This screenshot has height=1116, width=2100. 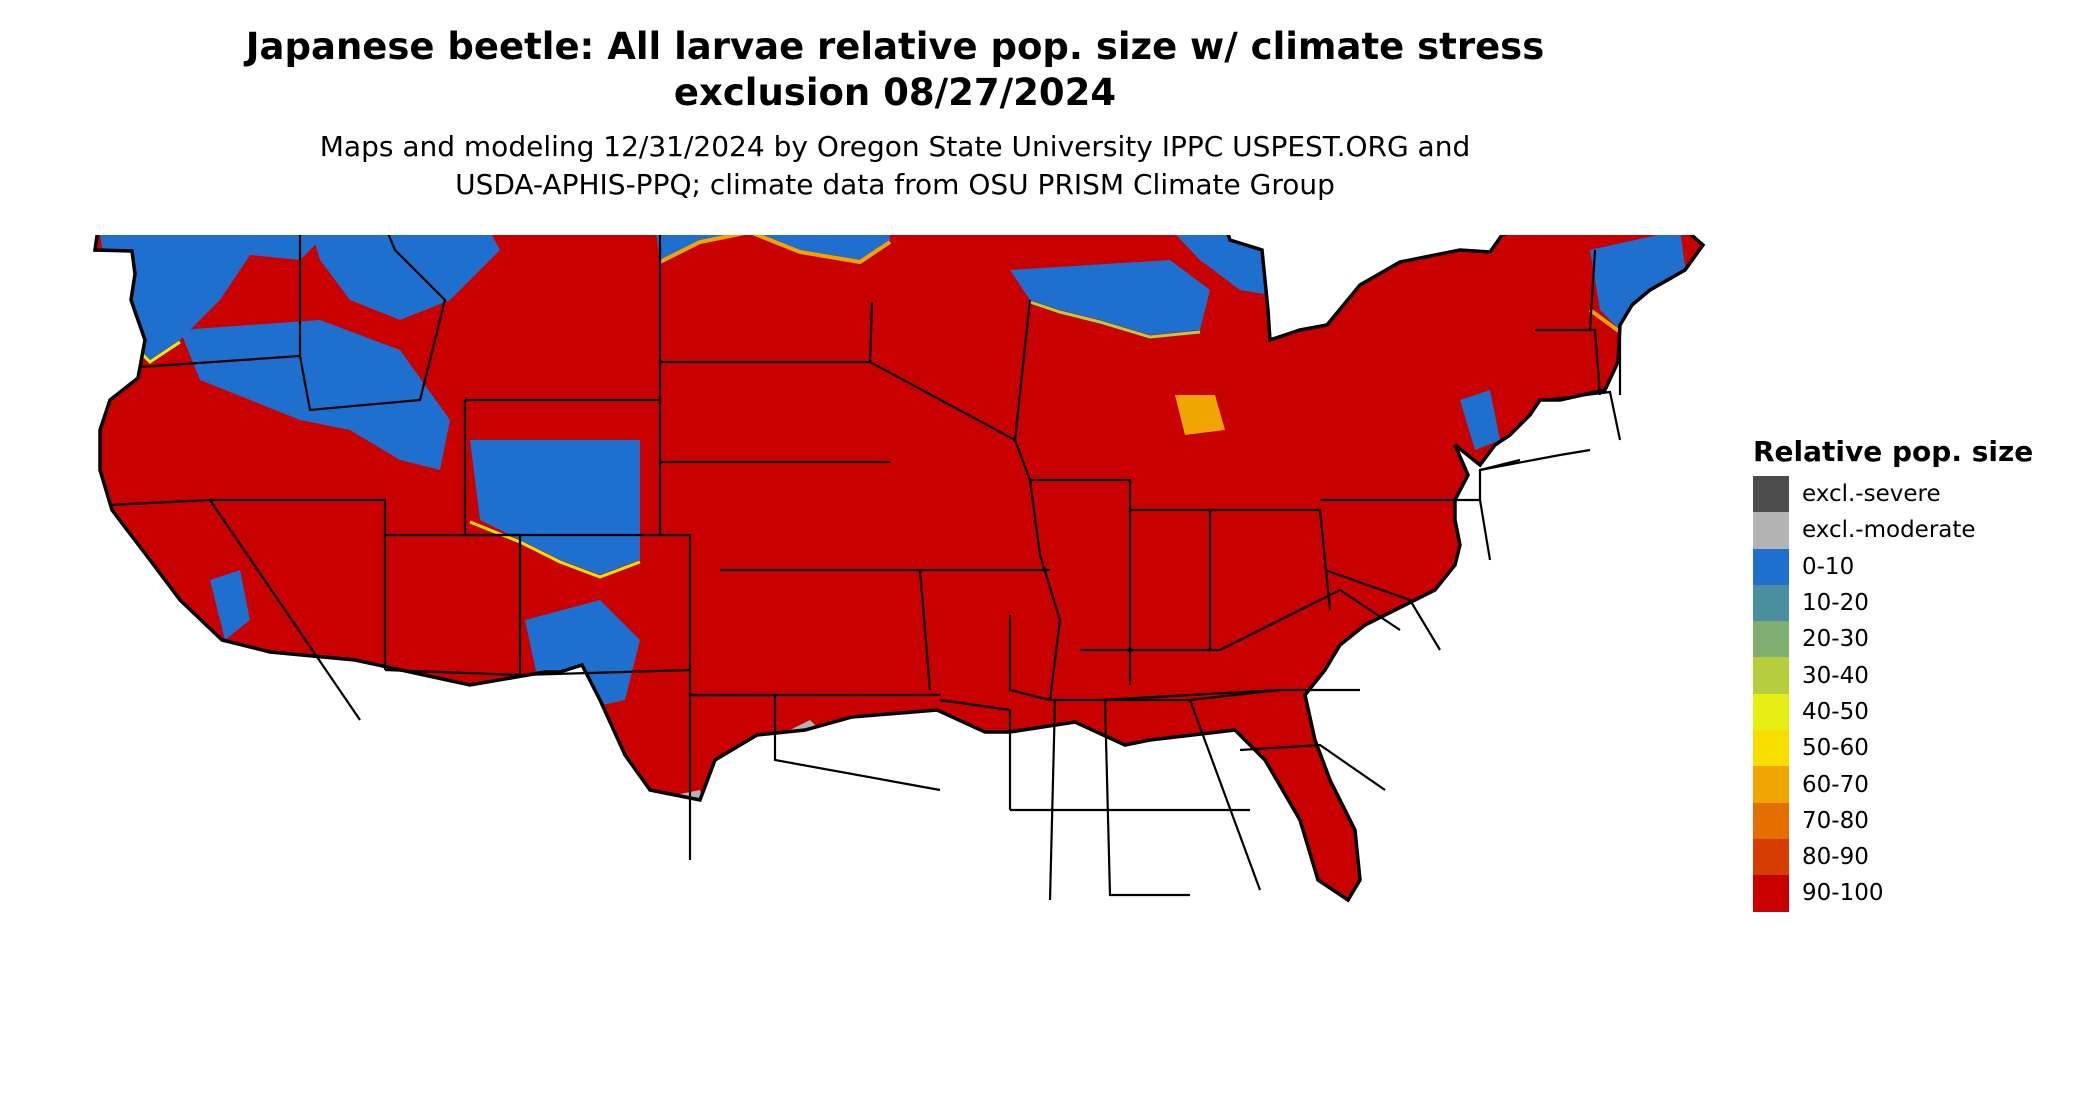 I want to click on legend-label: 0-10, so click(x=1828, y=566).